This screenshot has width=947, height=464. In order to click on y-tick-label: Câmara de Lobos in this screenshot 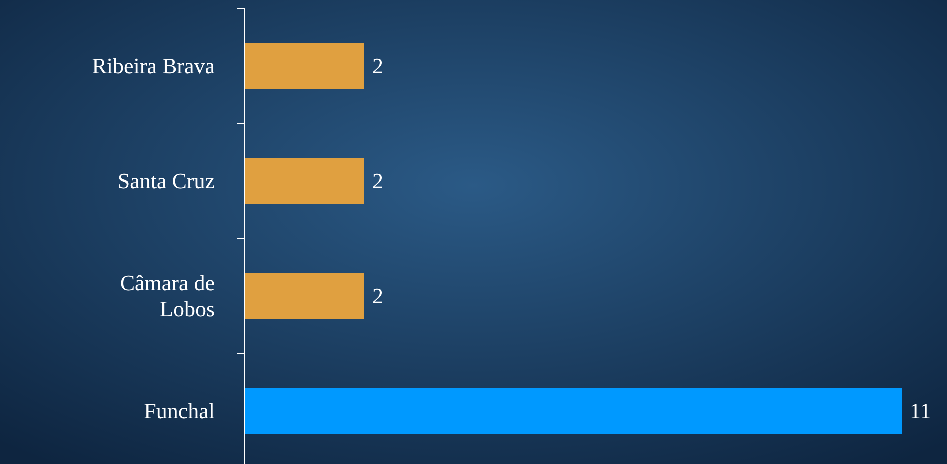, I will do `click(167, 296)`.